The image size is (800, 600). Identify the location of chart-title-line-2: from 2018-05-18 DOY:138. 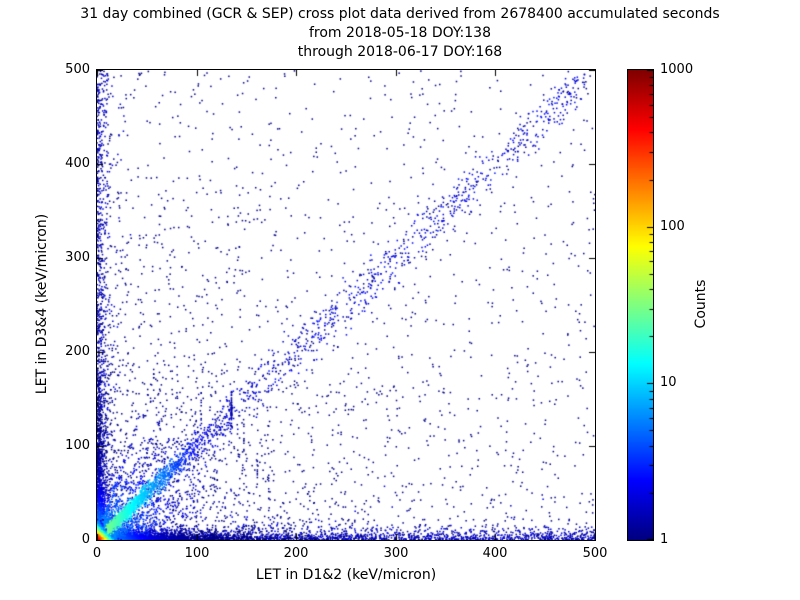
(399, 33).